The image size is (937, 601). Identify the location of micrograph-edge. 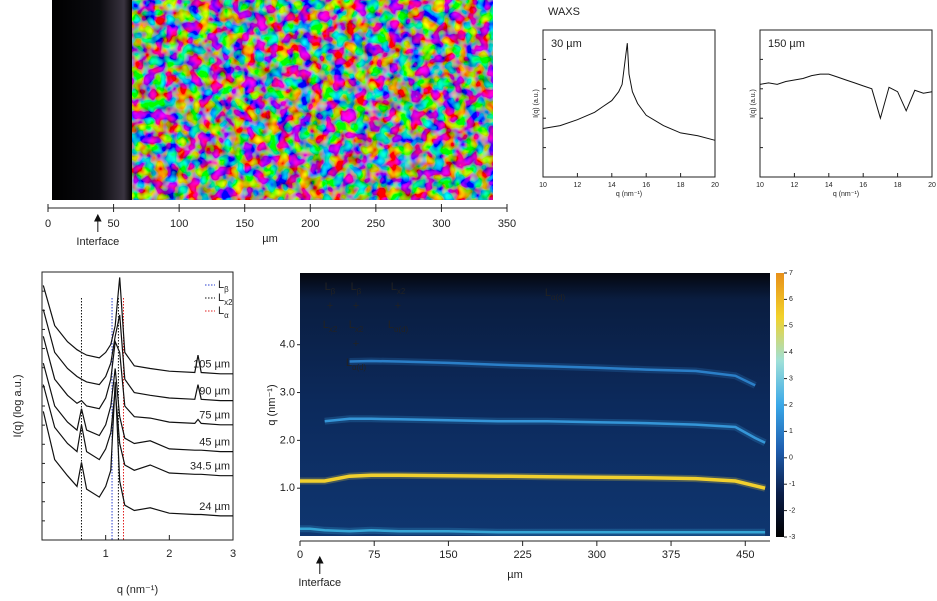
(92, 100).